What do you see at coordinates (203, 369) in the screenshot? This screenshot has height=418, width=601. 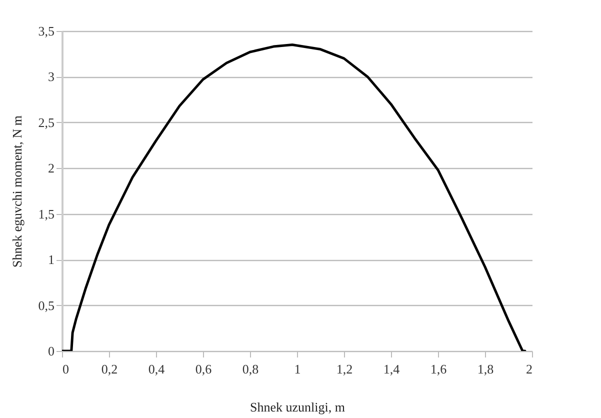 I see `x-tick-label: 0,6` at bounding box center [203, 369].